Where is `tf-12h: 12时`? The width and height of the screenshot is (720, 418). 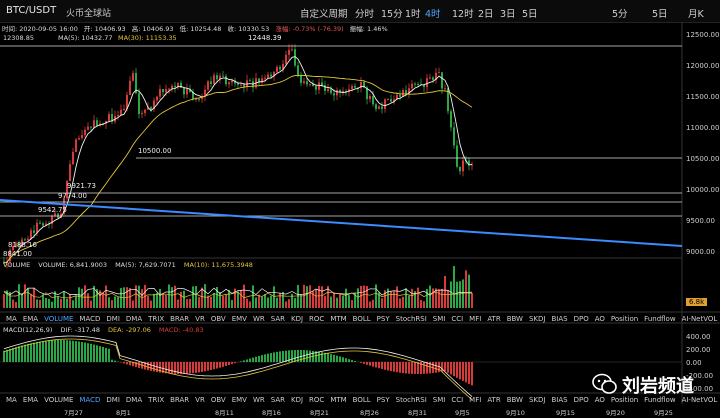
tf-12h: 12时 is located at coordinates (463, 14).